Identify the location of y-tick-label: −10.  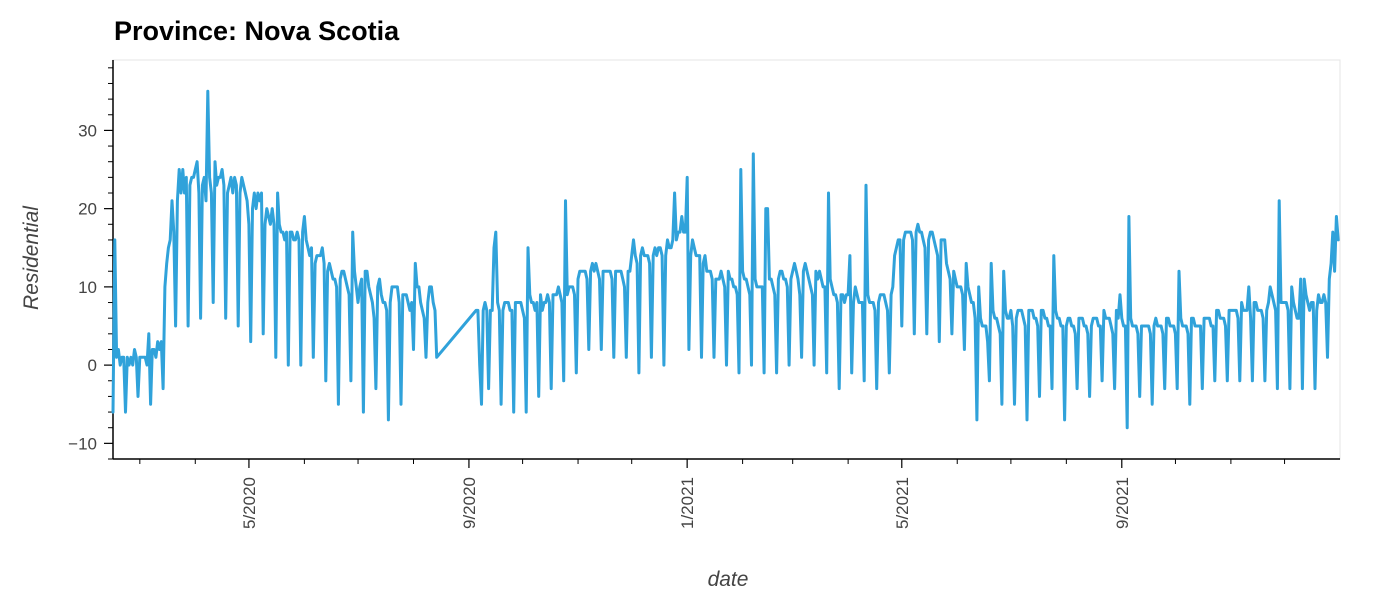
(82, 443).